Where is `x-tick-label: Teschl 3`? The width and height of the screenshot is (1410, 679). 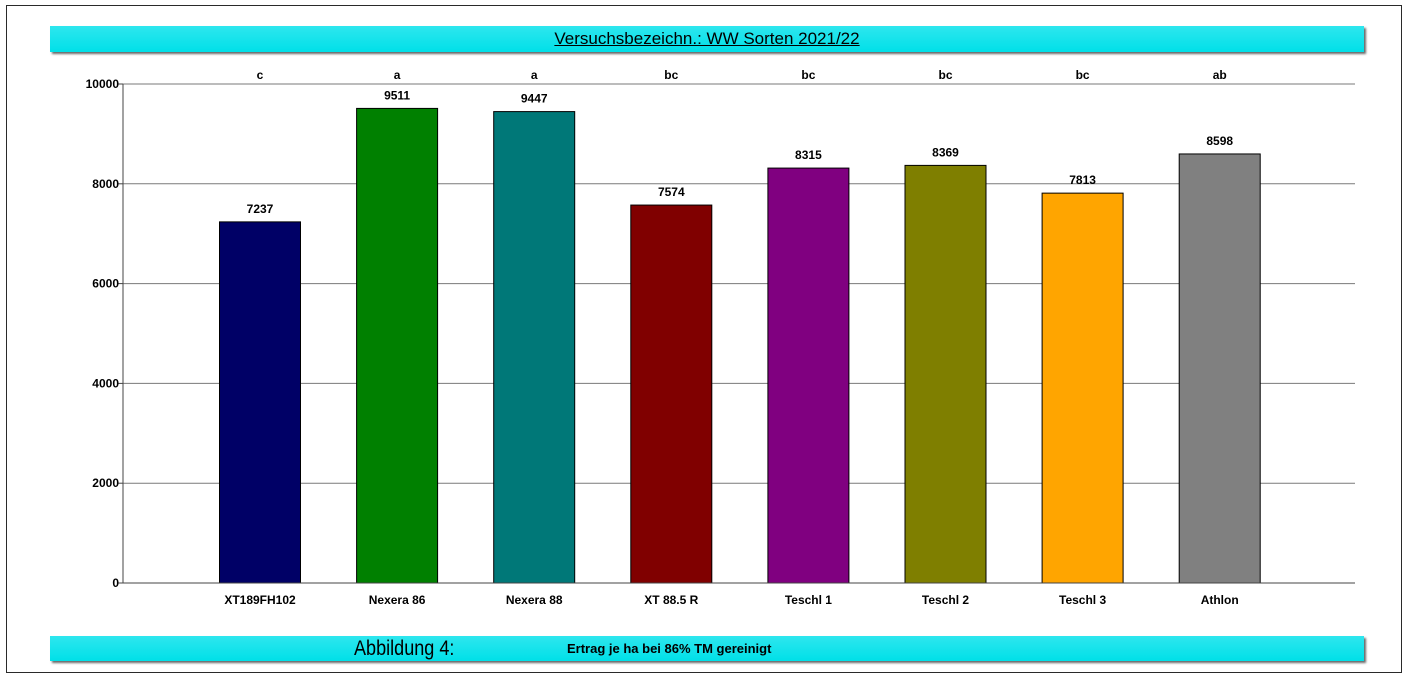 x-tick-label: Teschl 3 is located at coordinates (1082, 600).